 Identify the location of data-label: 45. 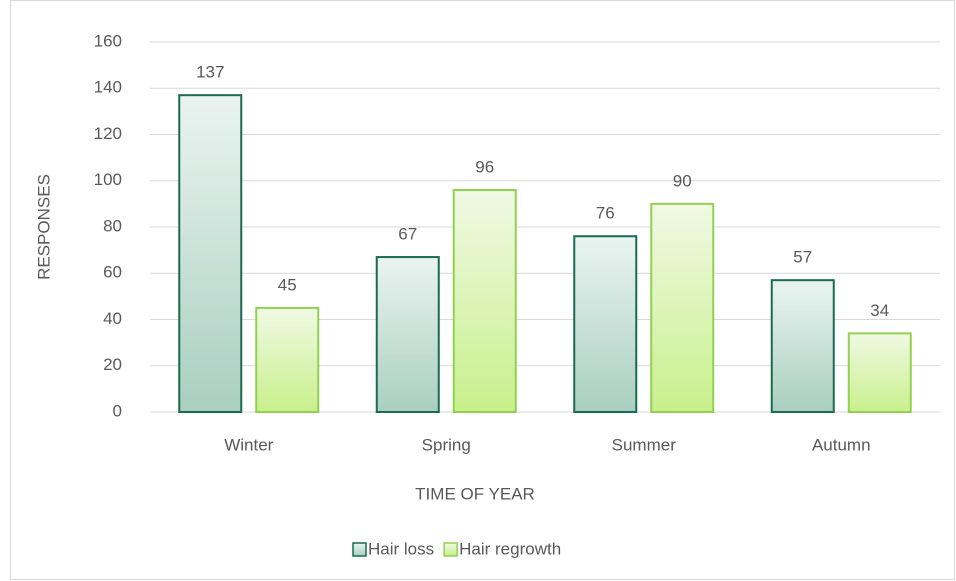
(287, 284).